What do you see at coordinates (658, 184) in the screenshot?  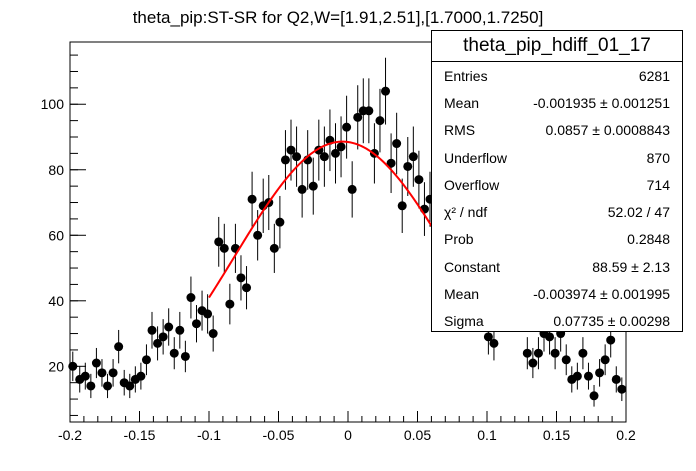 I see `stats-value: 714` at bounding box center [658, 184].